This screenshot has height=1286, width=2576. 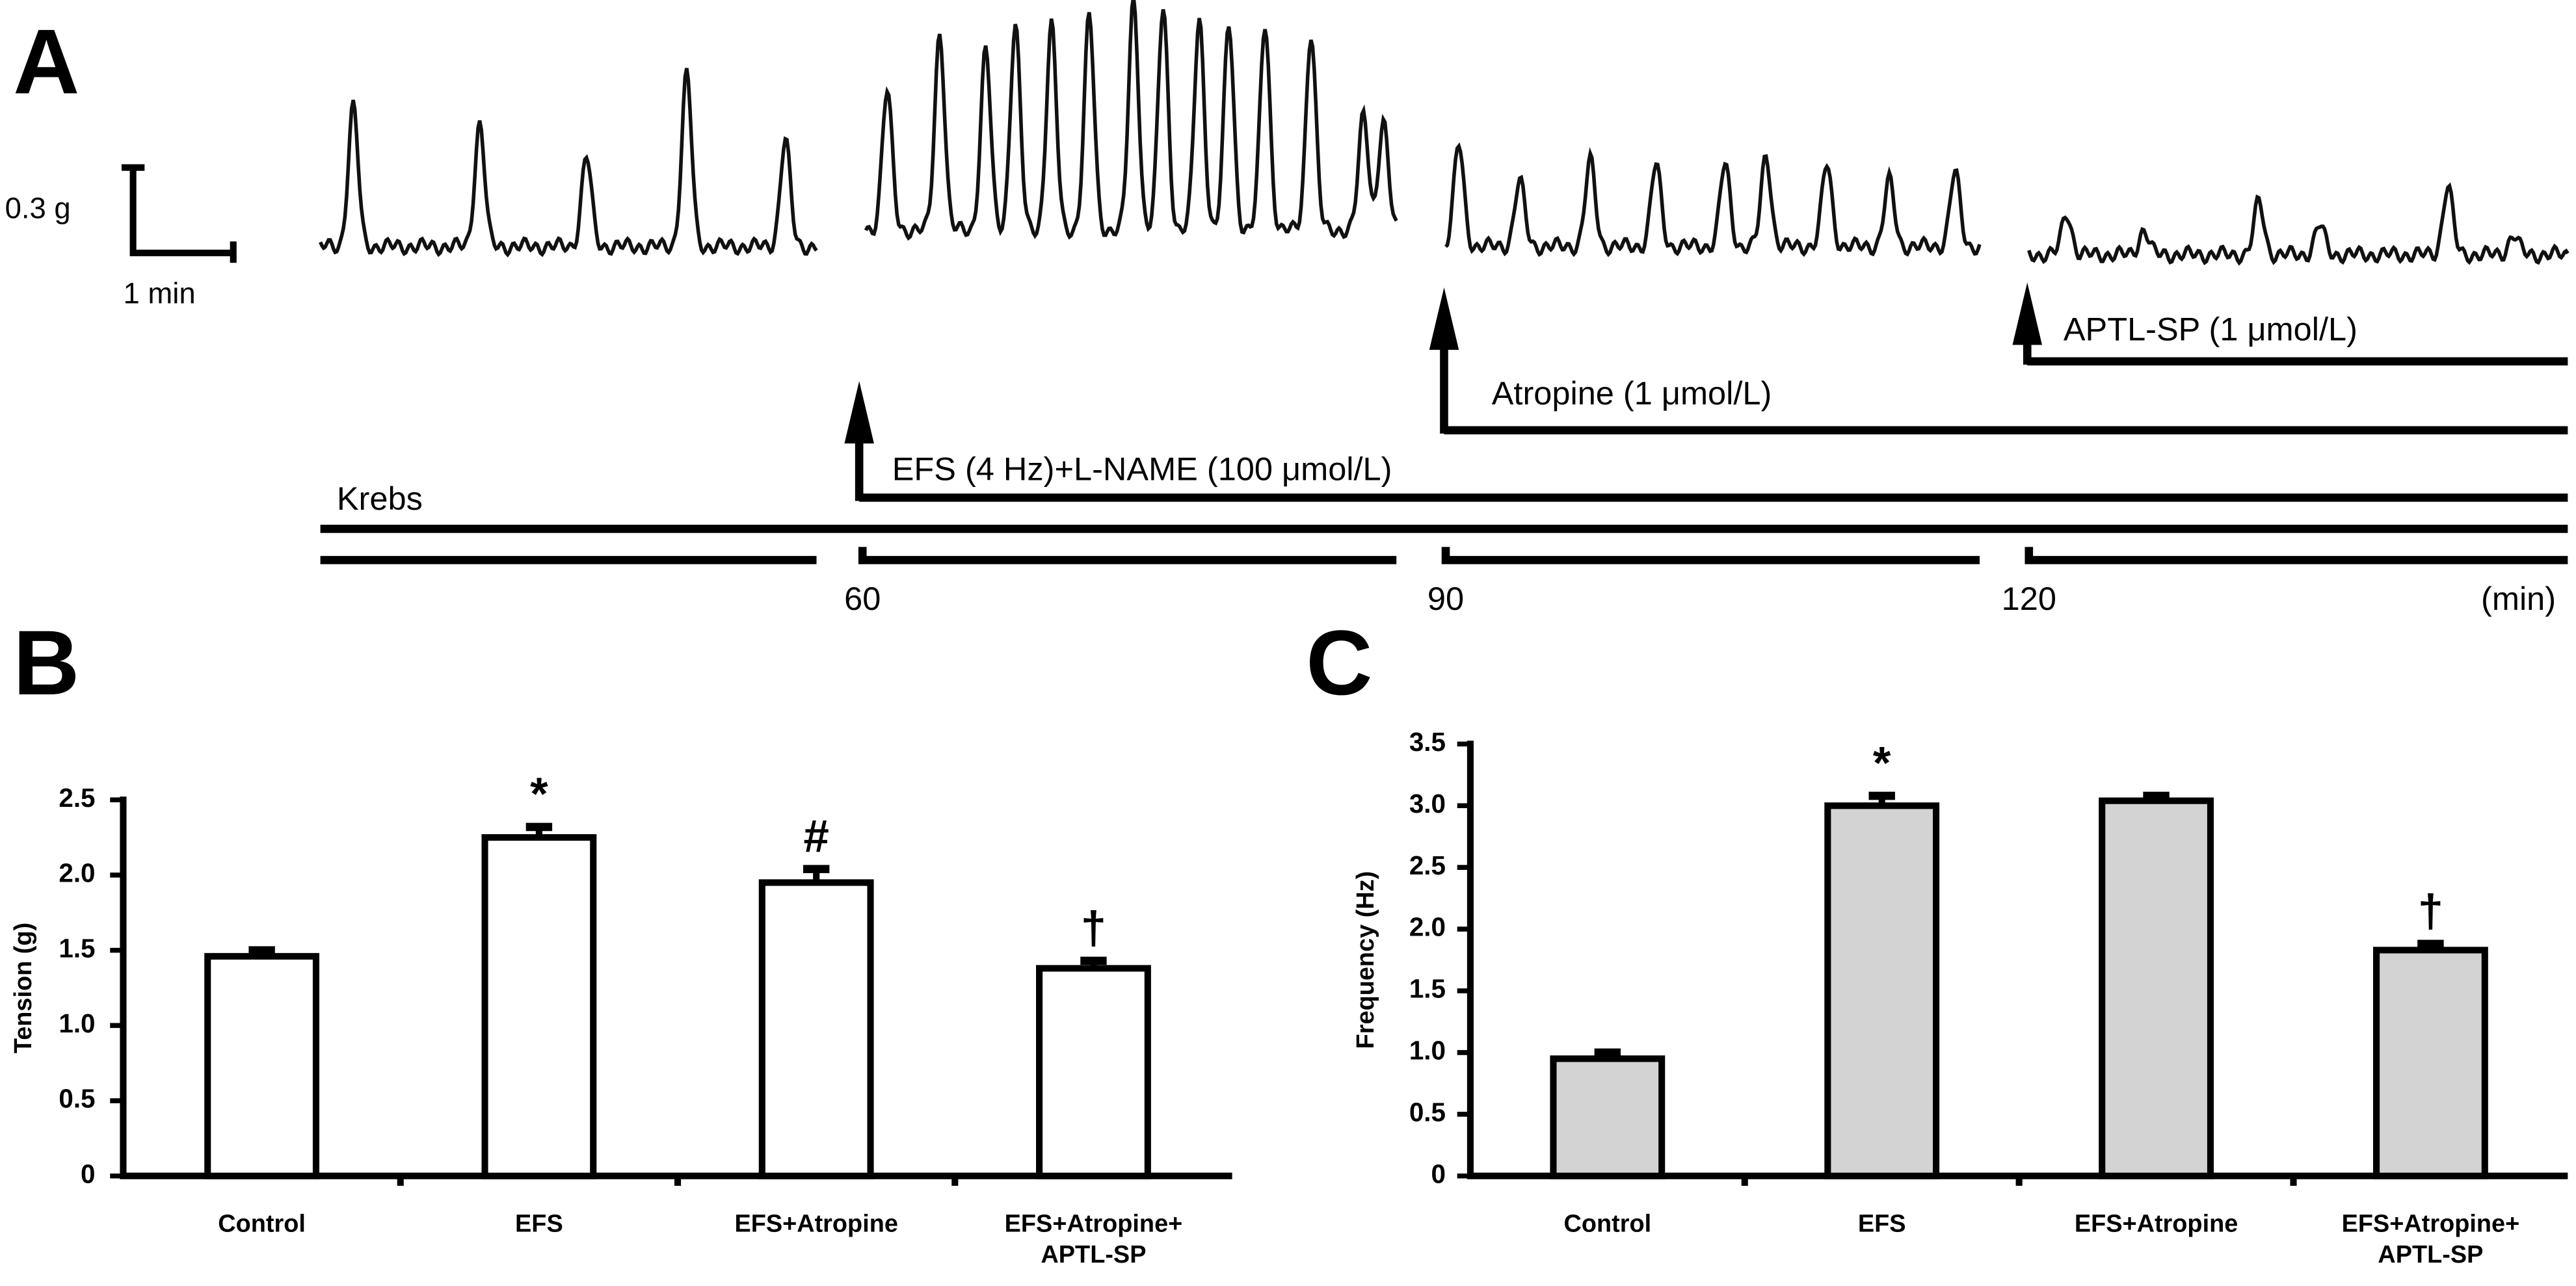 What do you see at coordinates (1142, 468) in the screenshot?
I see `treatment-label: EFS (4 Hz)+L-NAME (100 μmol/L)` at bounding box center [1142, 468].